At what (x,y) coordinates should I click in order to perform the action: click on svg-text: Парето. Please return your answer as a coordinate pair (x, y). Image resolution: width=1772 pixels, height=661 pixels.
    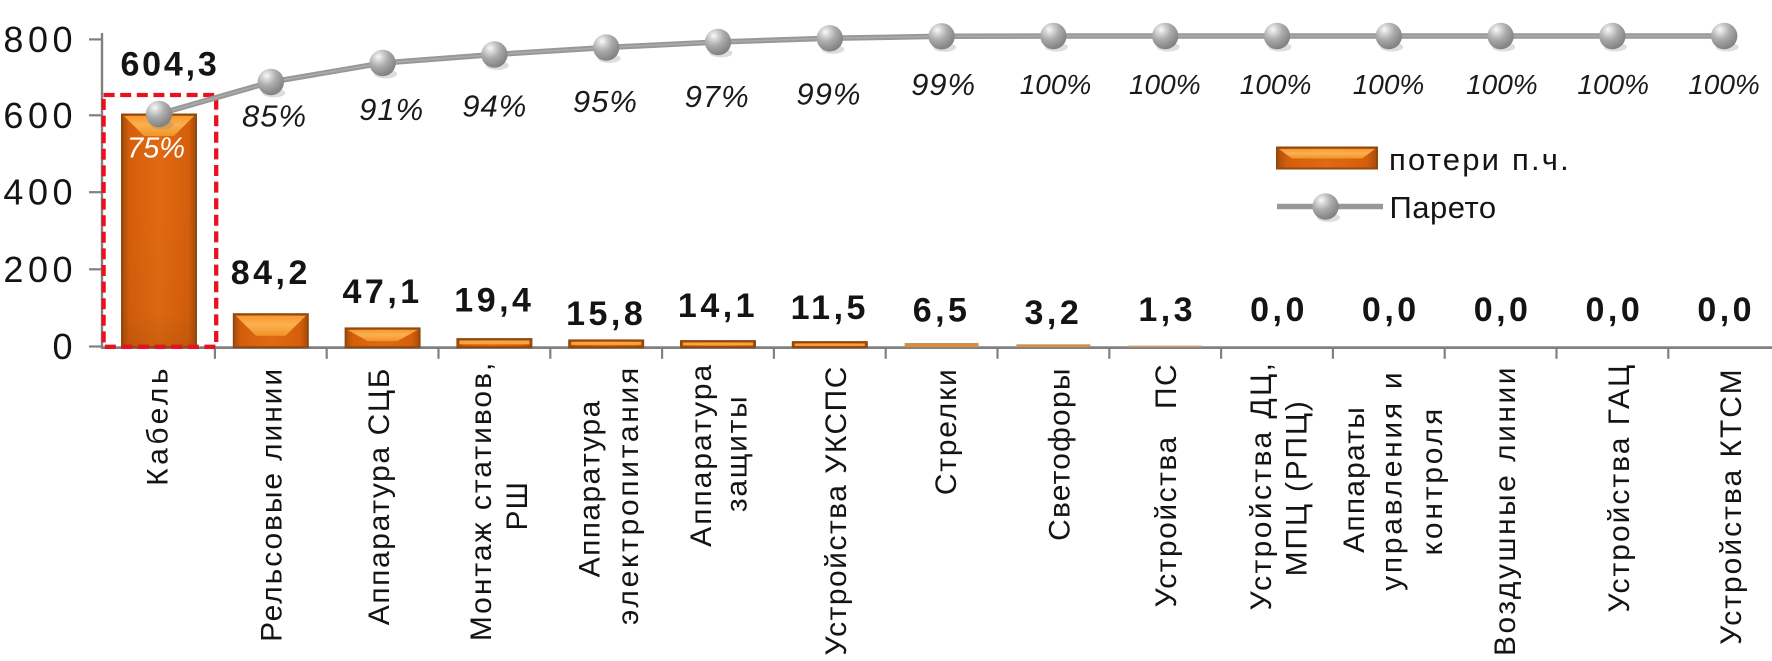
    Looking at the image, I should click on (1443, 207).